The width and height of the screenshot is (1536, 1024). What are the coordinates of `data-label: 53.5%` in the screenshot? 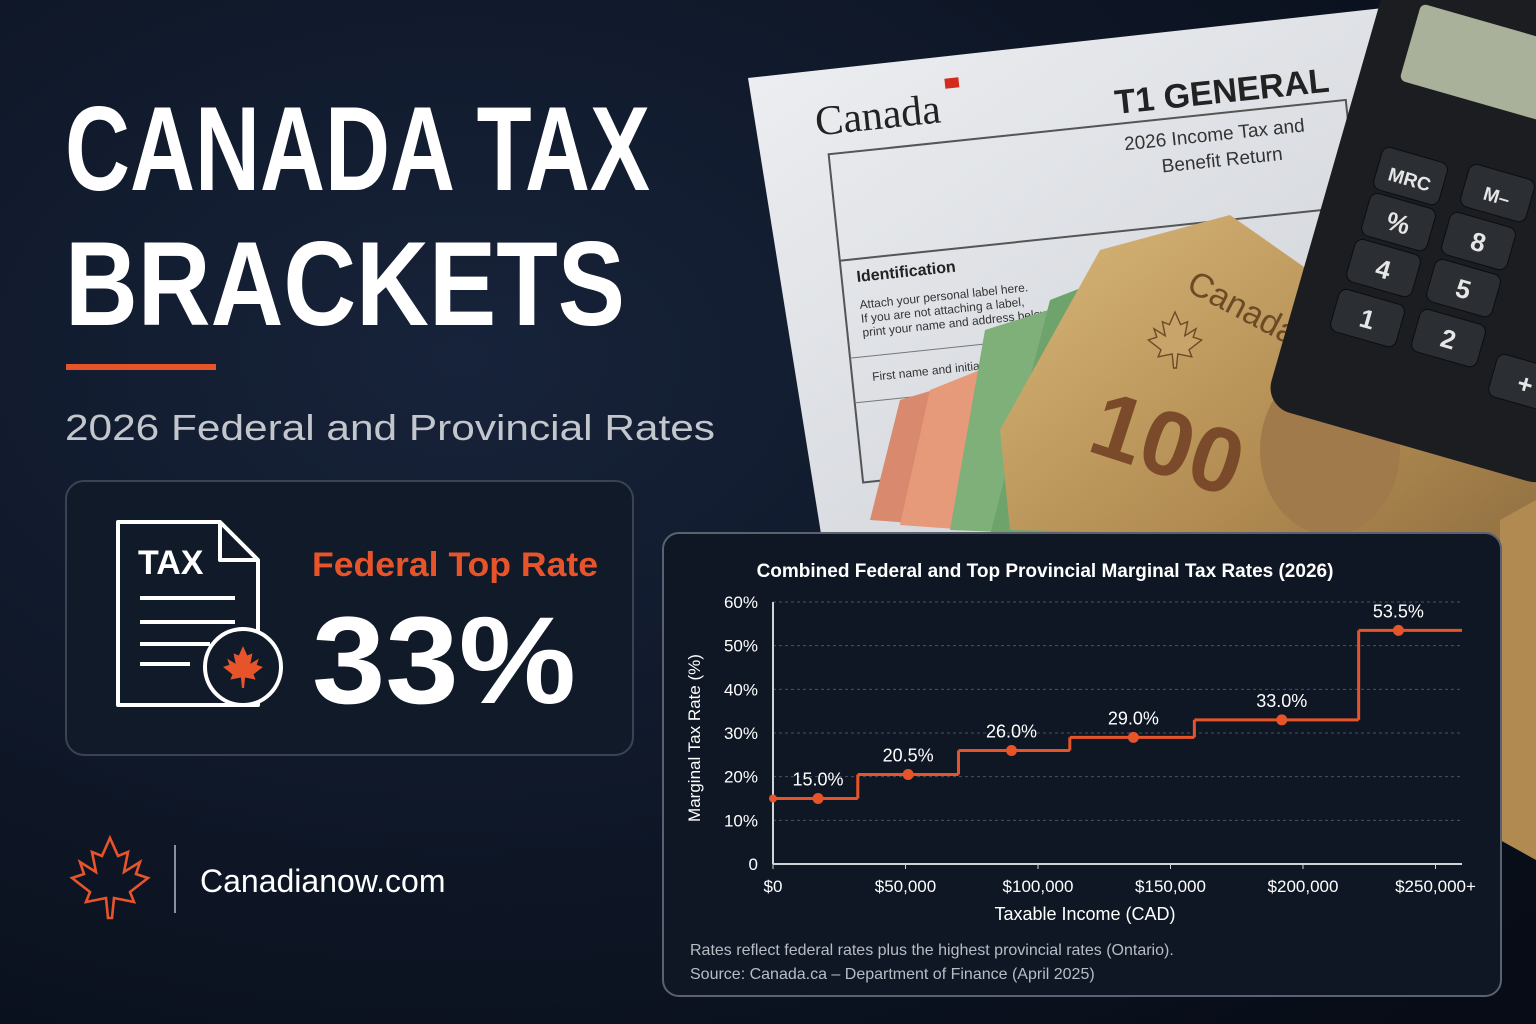 It's located at (1398, 611).